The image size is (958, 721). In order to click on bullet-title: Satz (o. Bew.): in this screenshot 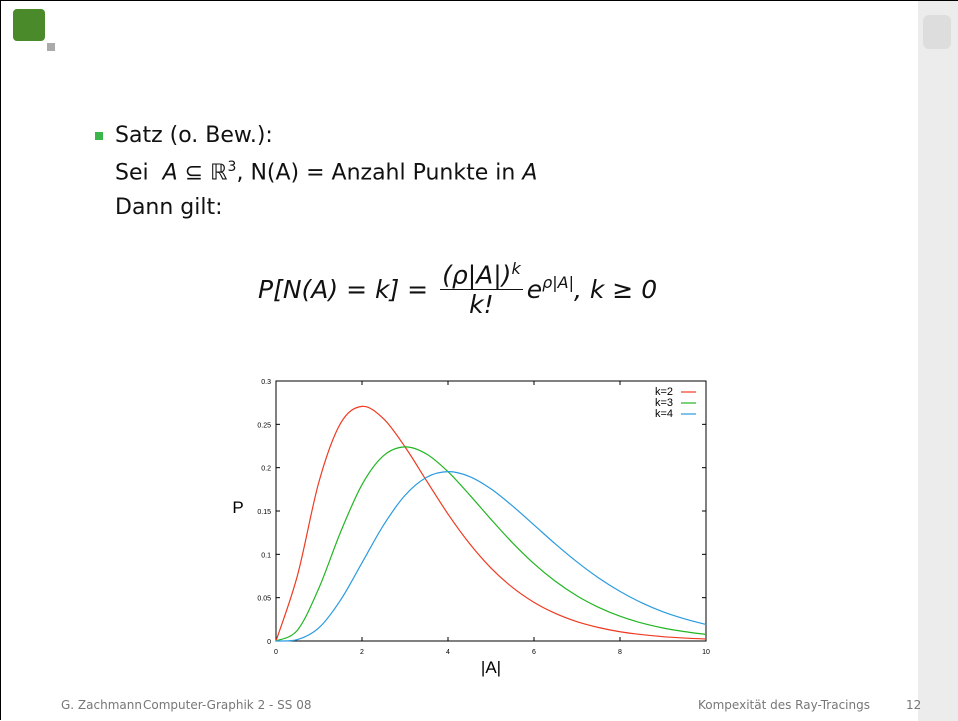, I will do `click(194, 135)`.